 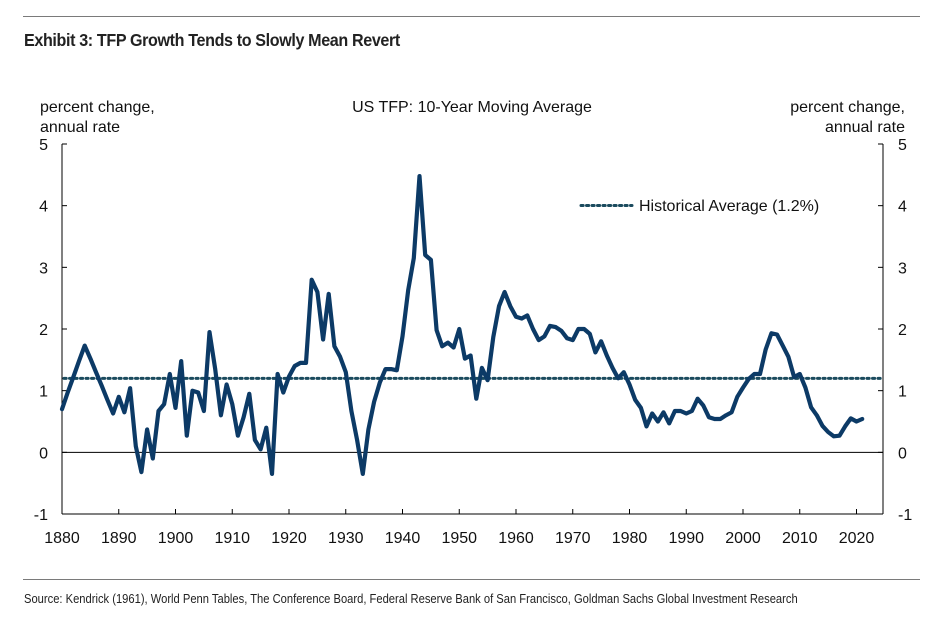 What do you see at coordinates (97, 107) in the screenshot?
I see `left-axis-label-line1: percent change,` at bounding box center [97, 107].